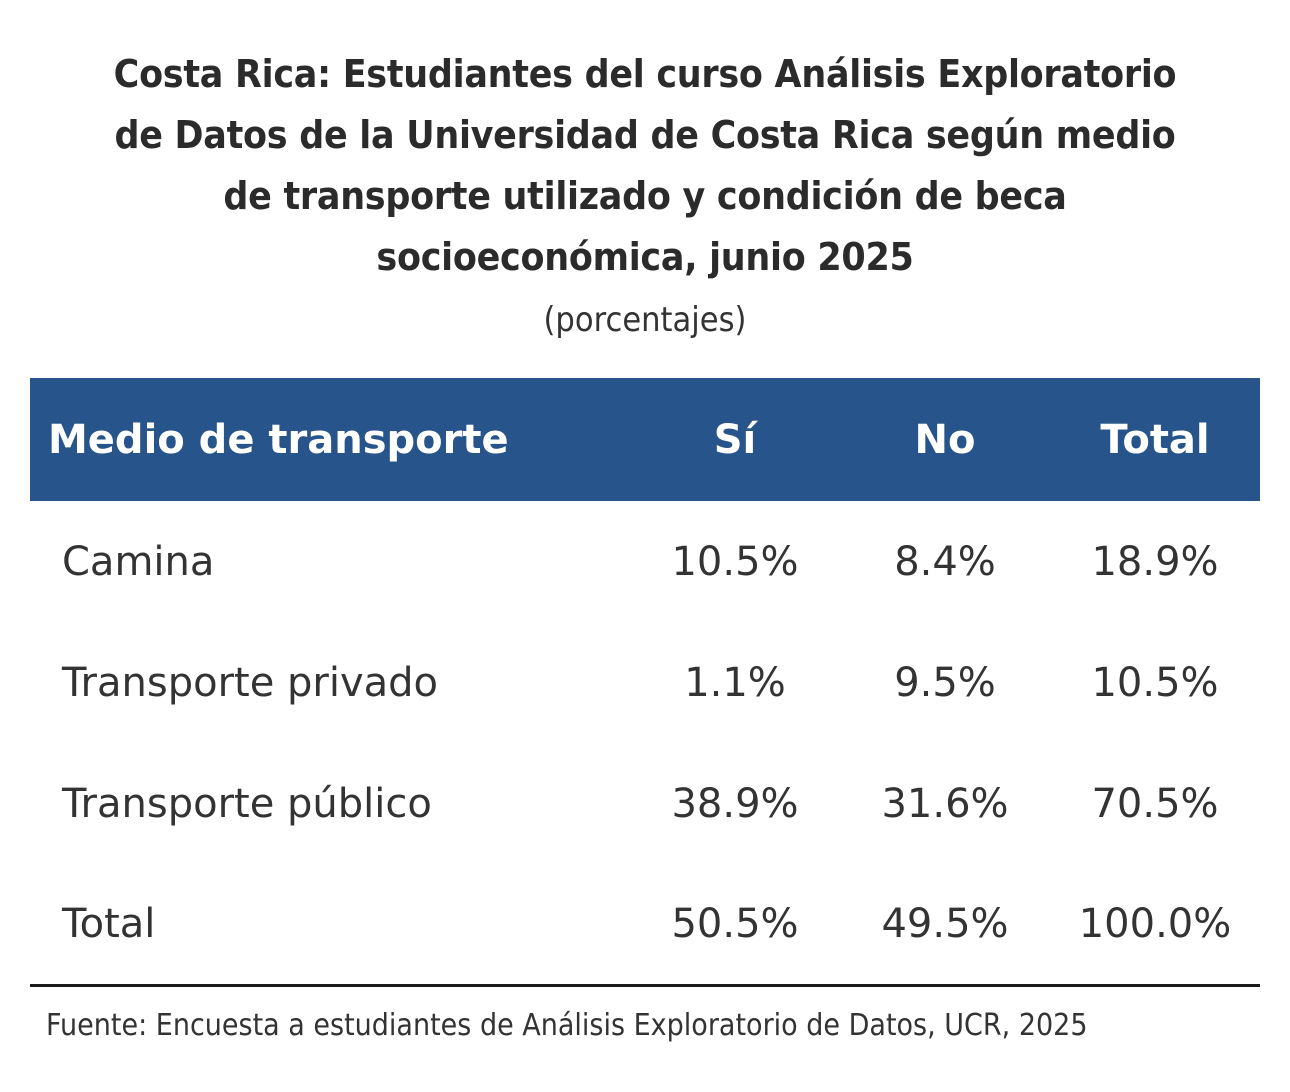  What do you see at coordinates (945, 803) in the screenshot?
I see `cell-no: 31.6%` at bounding box center [945, 803].